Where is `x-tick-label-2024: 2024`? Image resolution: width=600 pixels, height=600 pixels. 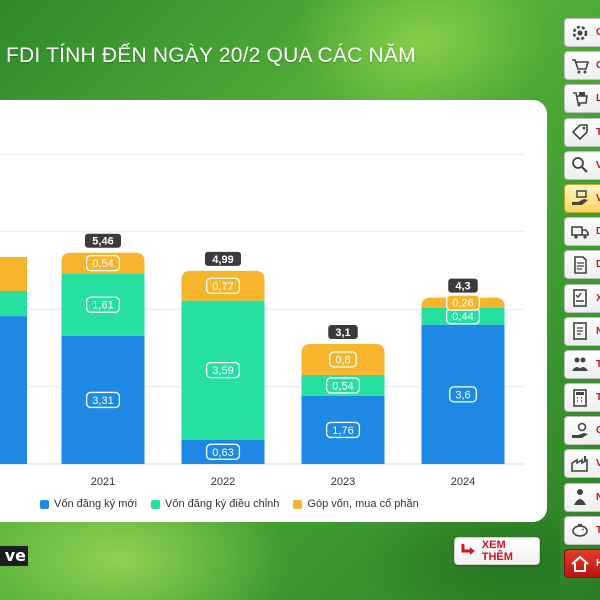
x-tick-label-2024: 2024 is located at coordinates (463, 482).